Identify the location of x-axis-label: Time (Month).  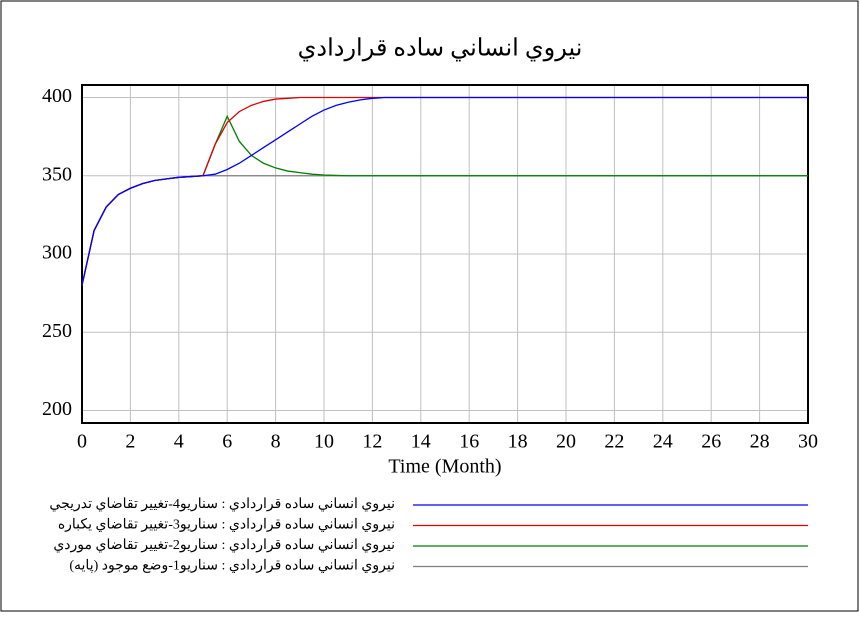
(444, 467).